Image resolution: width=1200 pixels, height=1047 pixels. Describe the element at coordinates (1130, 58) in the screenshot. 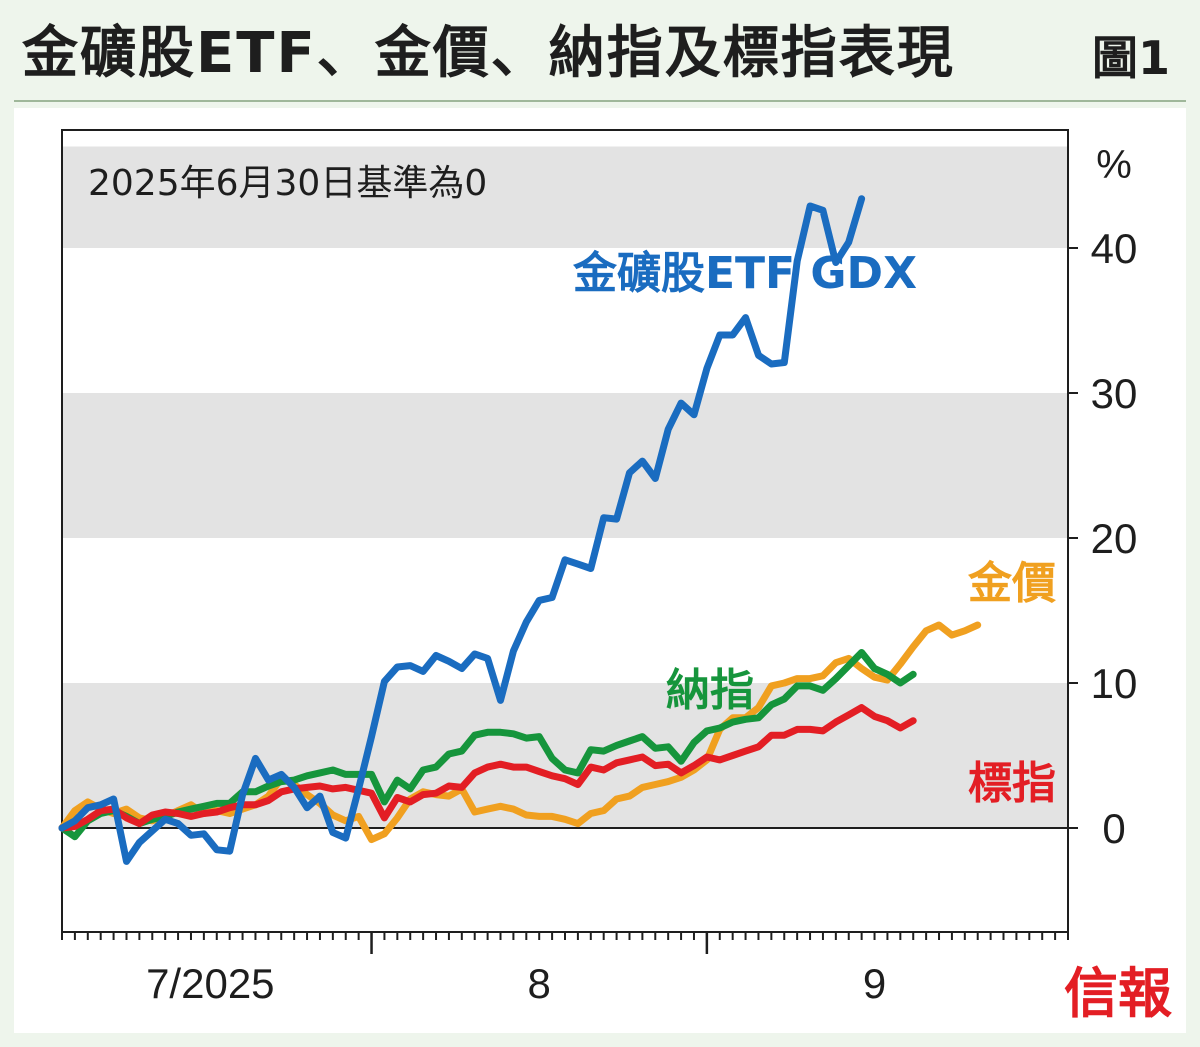

I see `figure-label: 圖1` at that location.